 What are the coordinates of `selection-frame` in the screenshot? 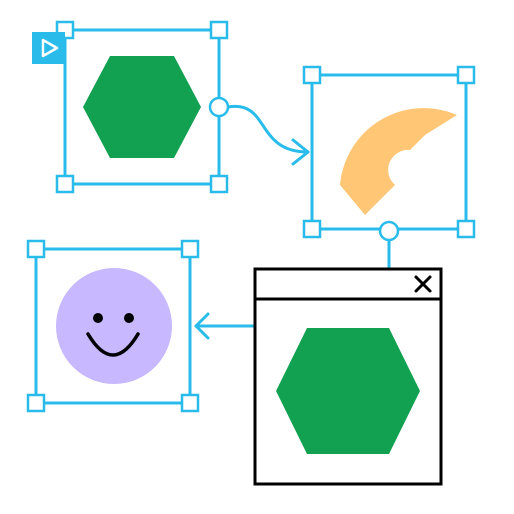 It's located at (113, 326).